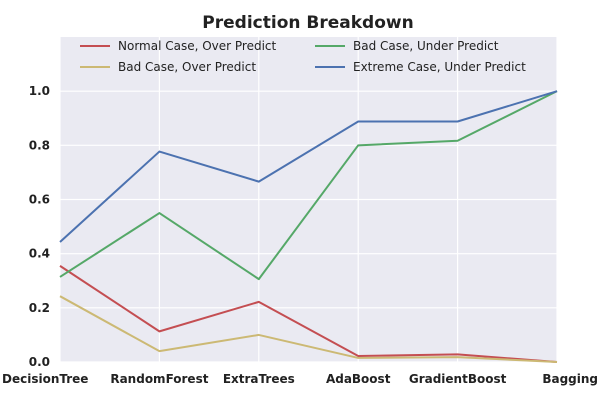  Describe the element at coordinates (187, 67) in the screenshot. I see `legend-label: Bad Case, Over Predict` at that location.